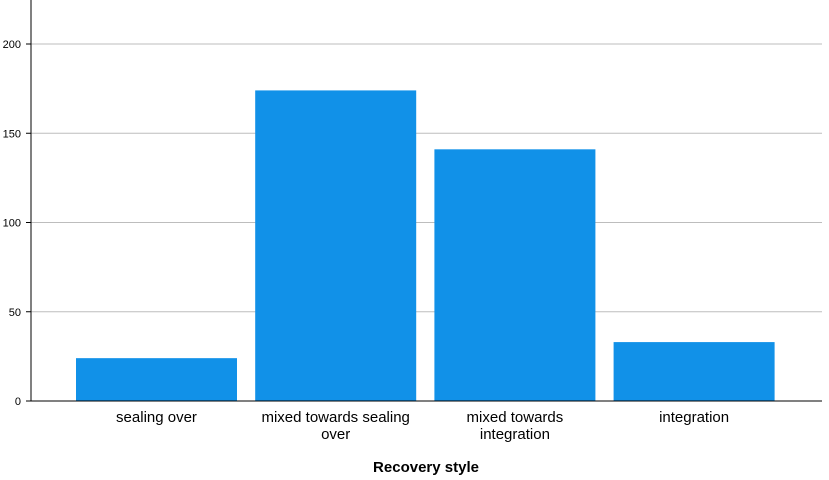 This screenshot has width=829, height=480. I want to click on y-tick-label: 50, so click(15, 313).